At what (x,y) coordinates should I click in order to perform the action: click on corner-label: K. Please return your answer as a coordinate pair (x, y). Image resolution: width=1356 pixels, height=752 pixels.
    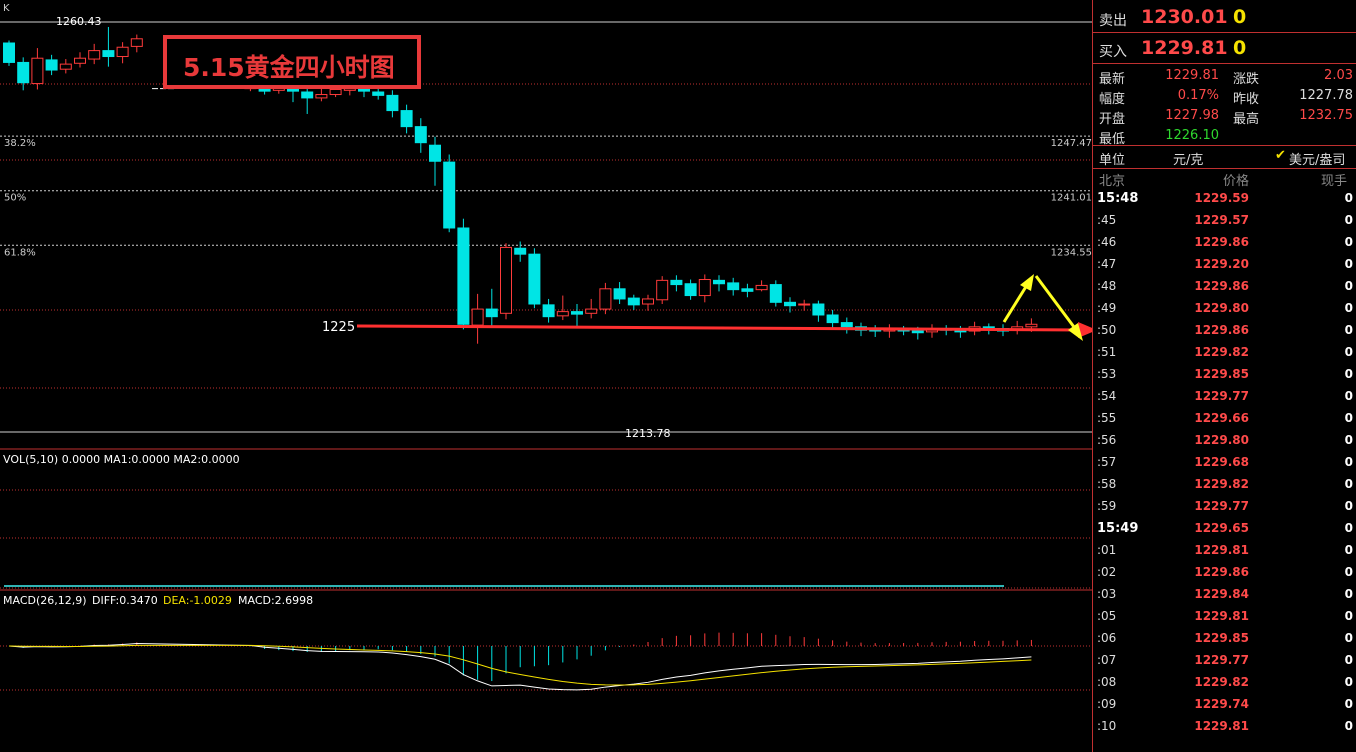
    Looking at the image, I should click on (6, 8).